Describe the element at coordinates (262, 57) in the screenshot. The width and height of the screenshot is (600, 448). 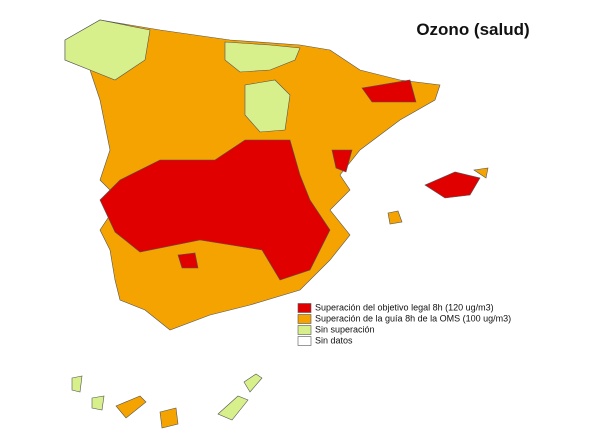
I see `region-cantabria` at that location.